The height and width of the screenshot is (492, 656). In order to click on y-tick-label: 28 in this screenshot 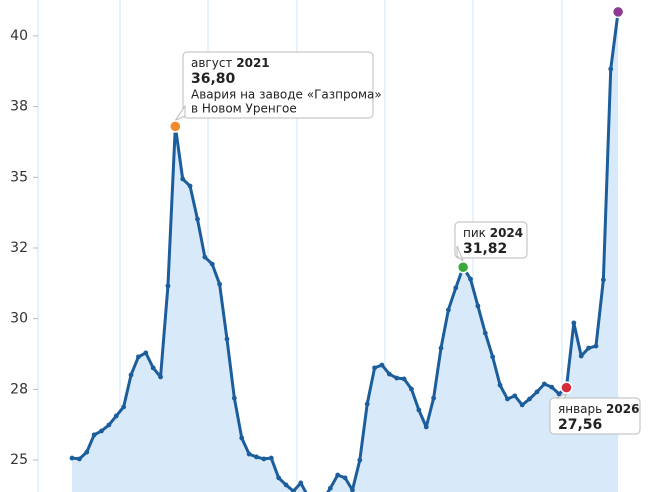, I will do `click(19, 389)`.